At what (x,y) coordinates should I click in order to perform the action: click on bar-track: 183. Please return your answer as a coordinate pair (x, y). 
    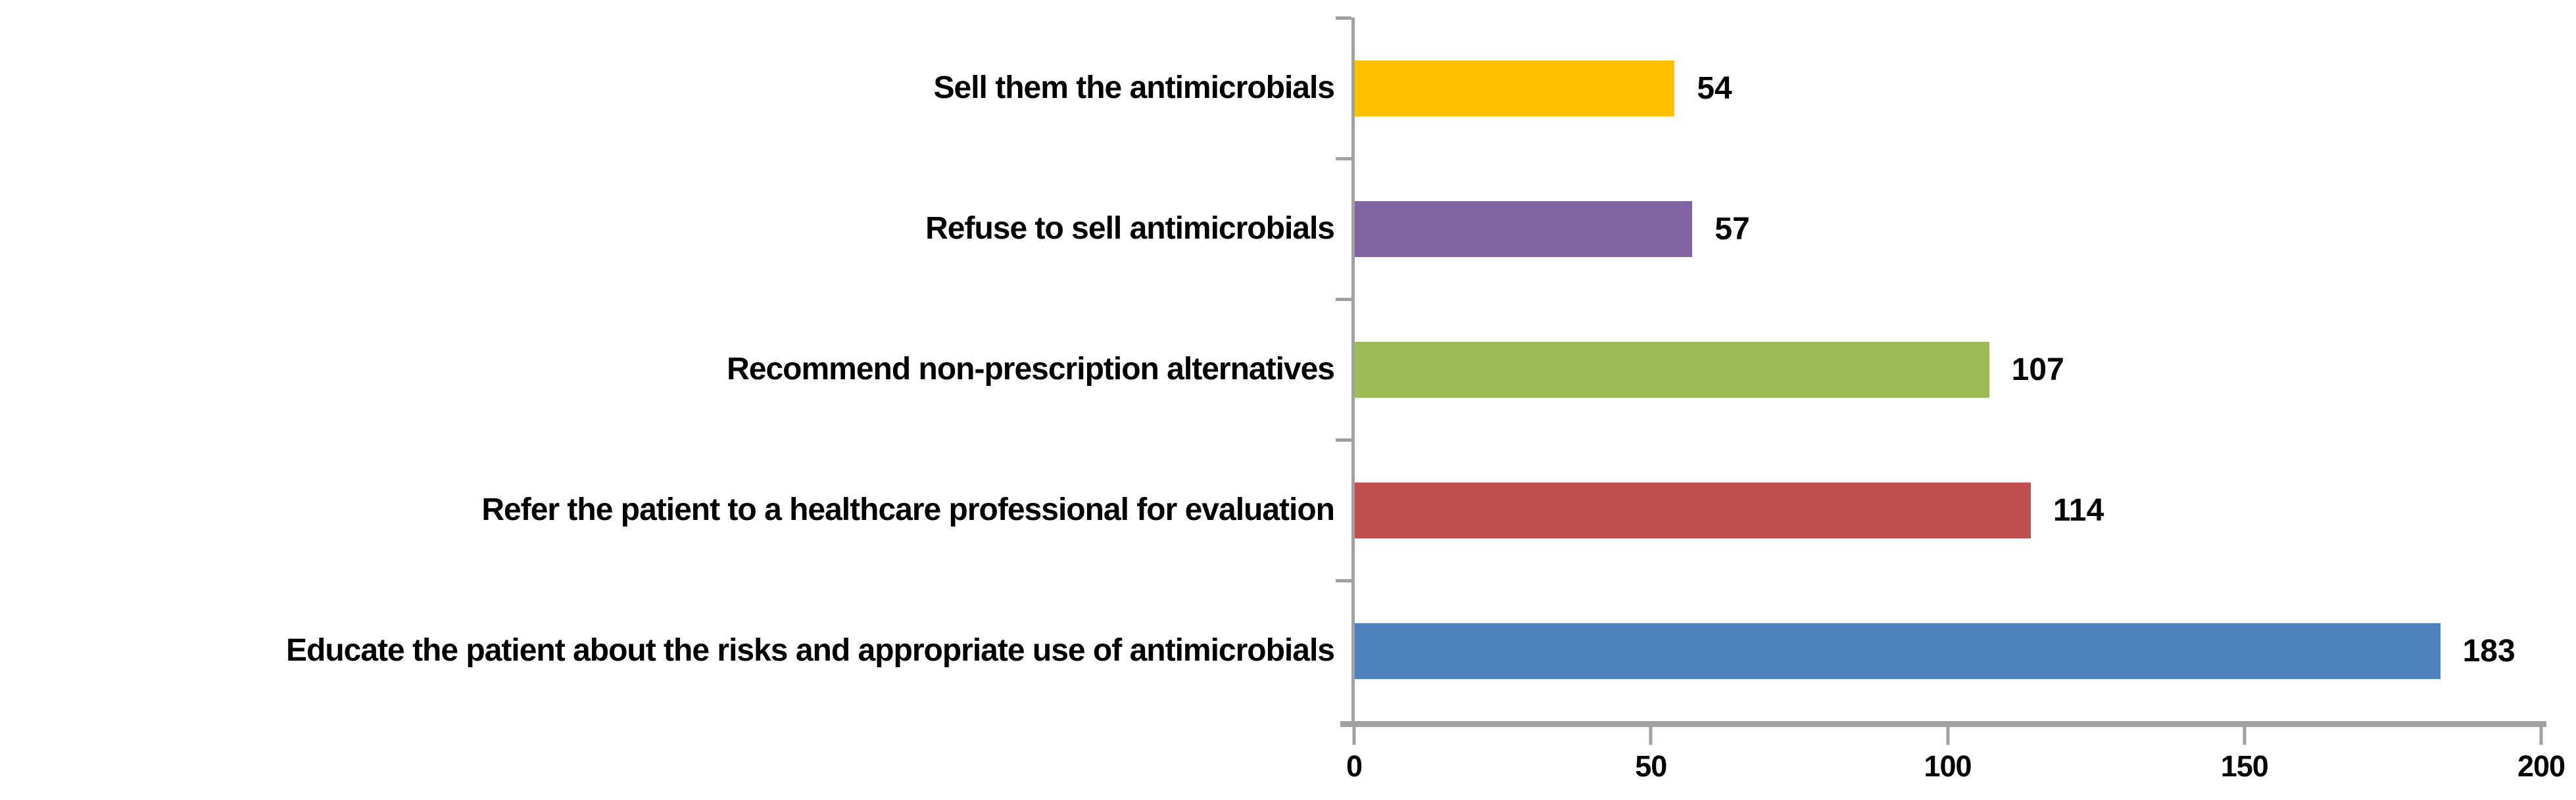
    Looking at the image, I should click on (1948, 650).